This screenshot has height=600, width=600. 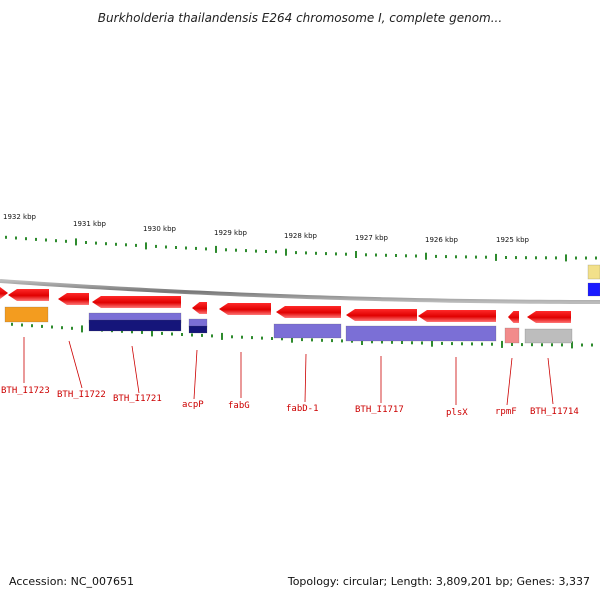 I want to click on gene-label: acpP, so click(x=193, y=405).